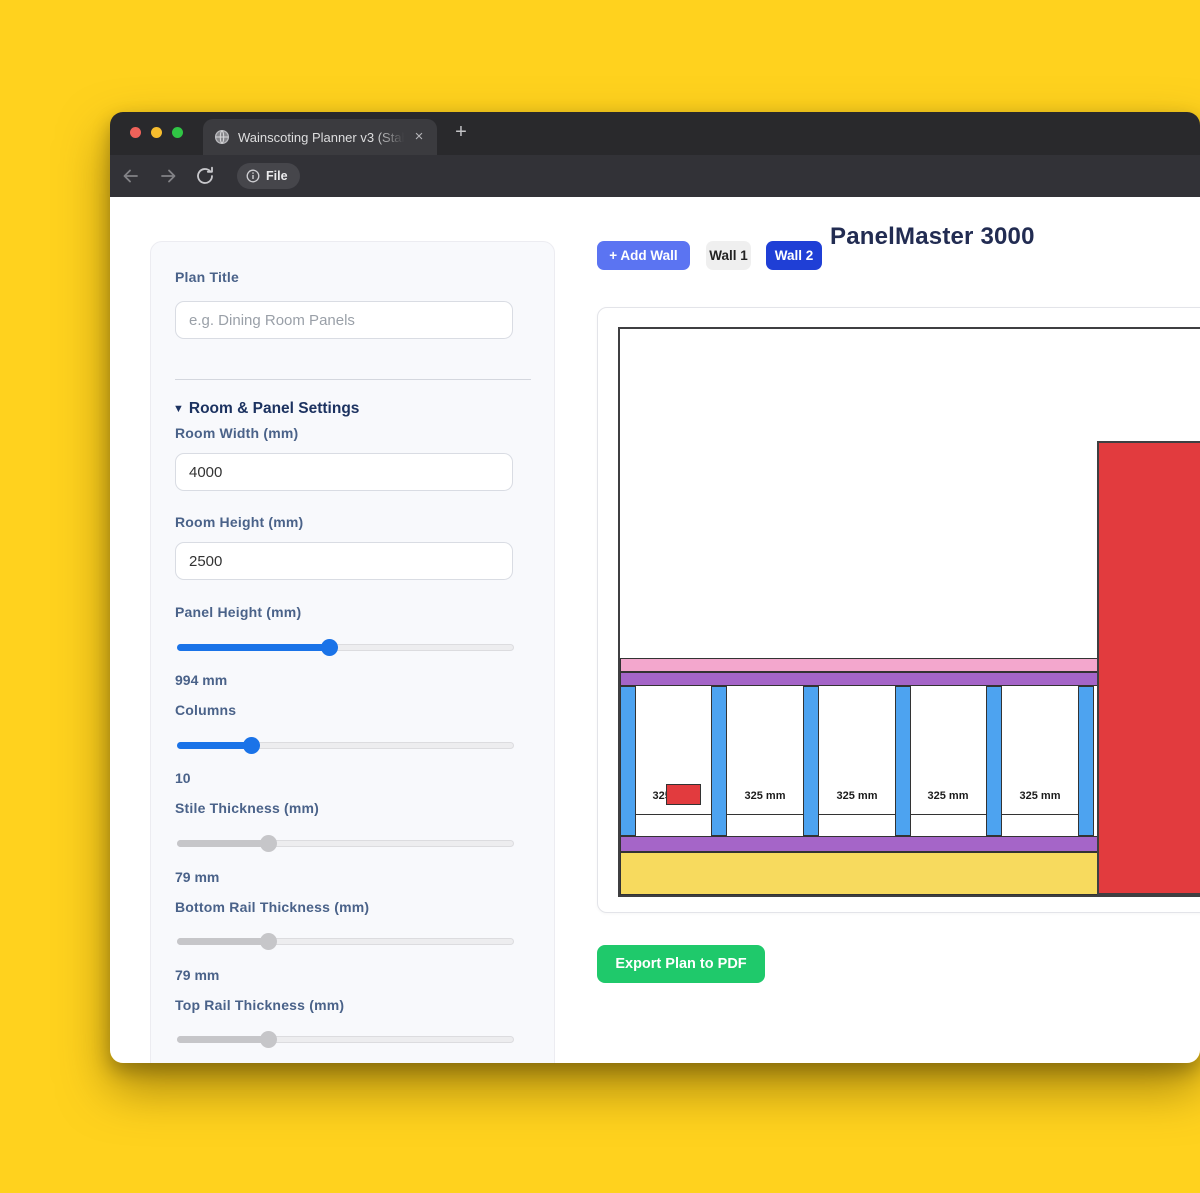 Image resolution: width=1200 pixels, height=1193 pixels. Describe the element at coordinates (461, 132) in the screenshot. I see `new-tab-button: +` at that location.